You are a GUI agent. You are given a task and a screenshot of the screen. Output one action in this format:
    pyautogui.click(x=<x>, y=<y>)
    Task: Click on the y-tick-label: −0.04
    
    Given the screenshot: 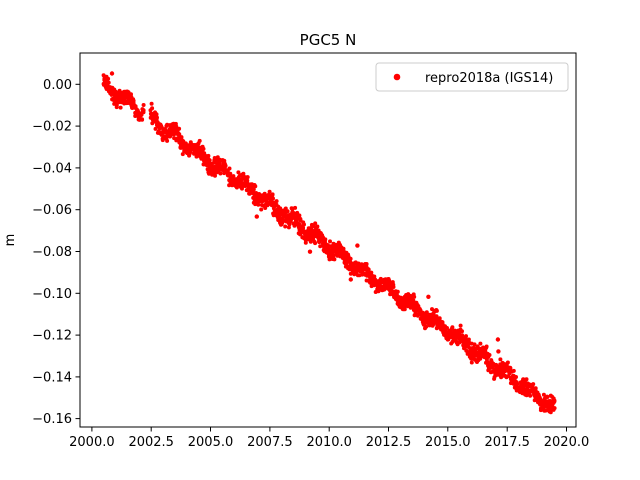 What is the action you would take?
    pyautogui.click(x=52, y=168)
    